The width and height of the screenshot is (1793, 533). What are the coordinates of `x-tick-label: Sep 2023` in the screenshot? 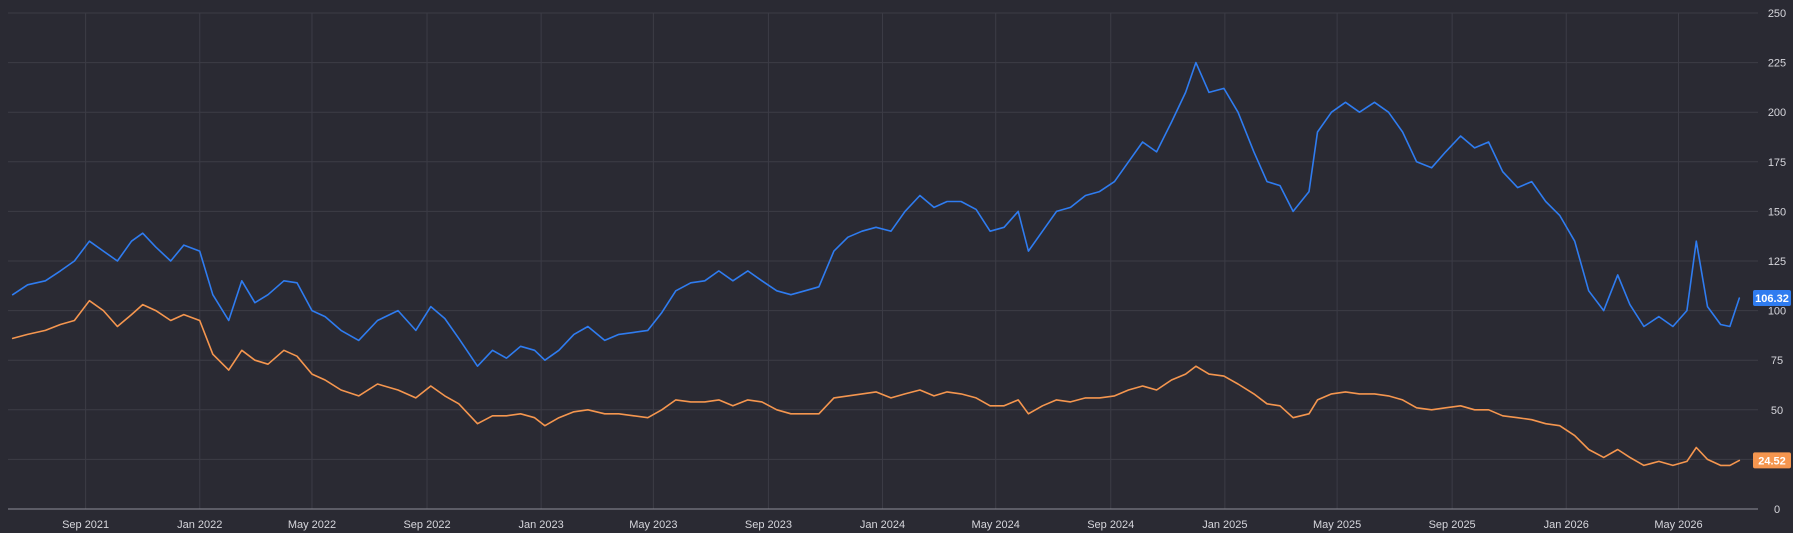 It's located at (768, 525).